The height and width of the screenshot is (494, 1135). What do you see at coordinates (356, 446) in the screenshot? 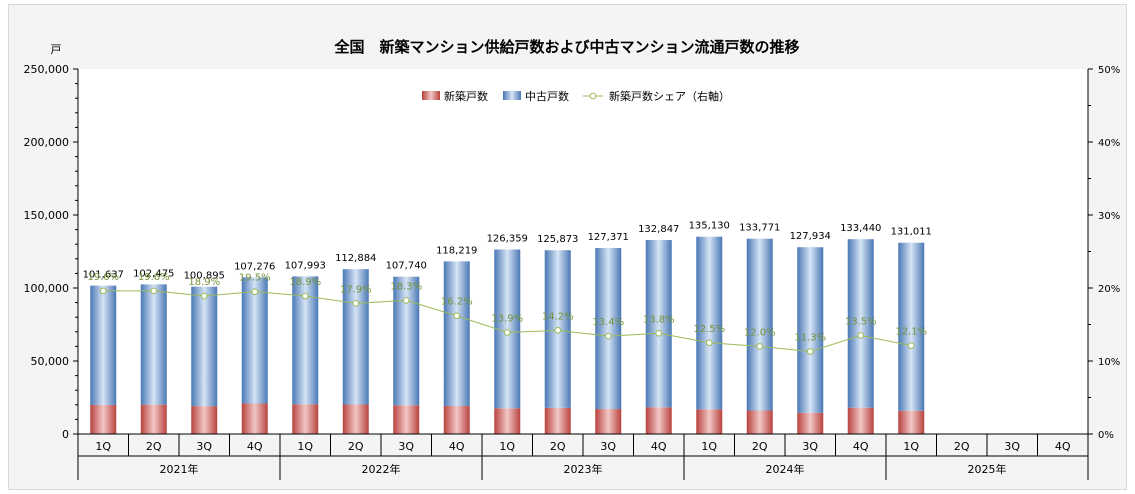
I see `x-tick-label-5: 2Q` at bounding box center [356, 446].